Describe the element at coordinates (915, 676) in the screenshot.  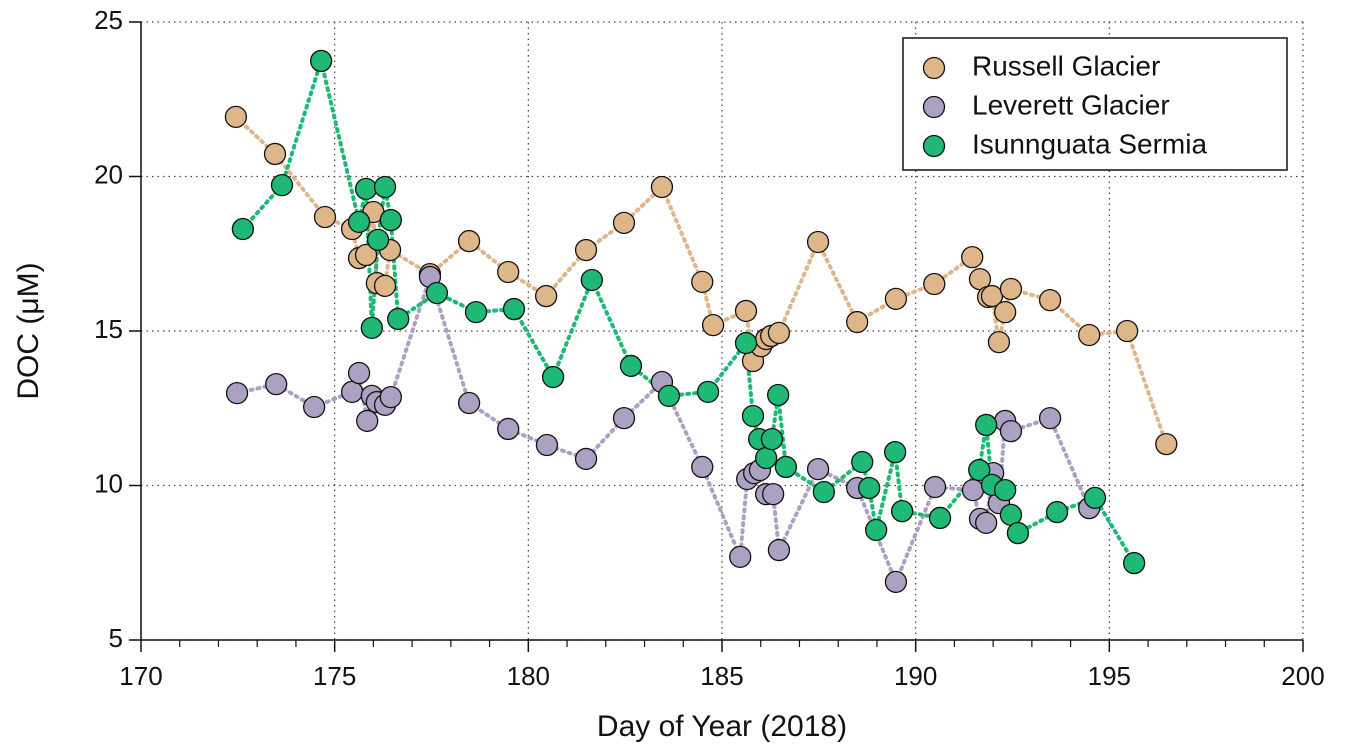
I see `x-tick-label: 190` at that location.